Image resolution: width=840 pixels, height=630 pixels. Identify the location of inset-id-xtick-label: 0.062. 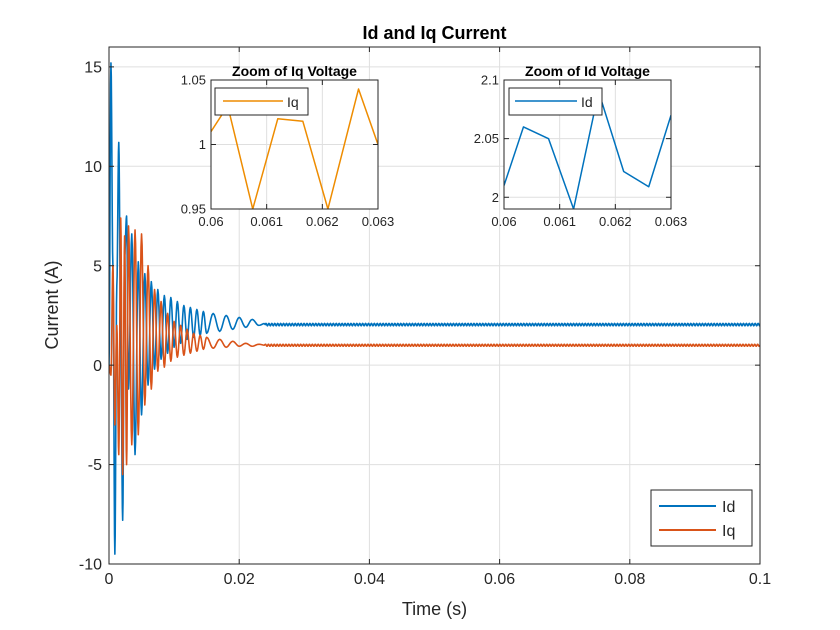
(615, 221).